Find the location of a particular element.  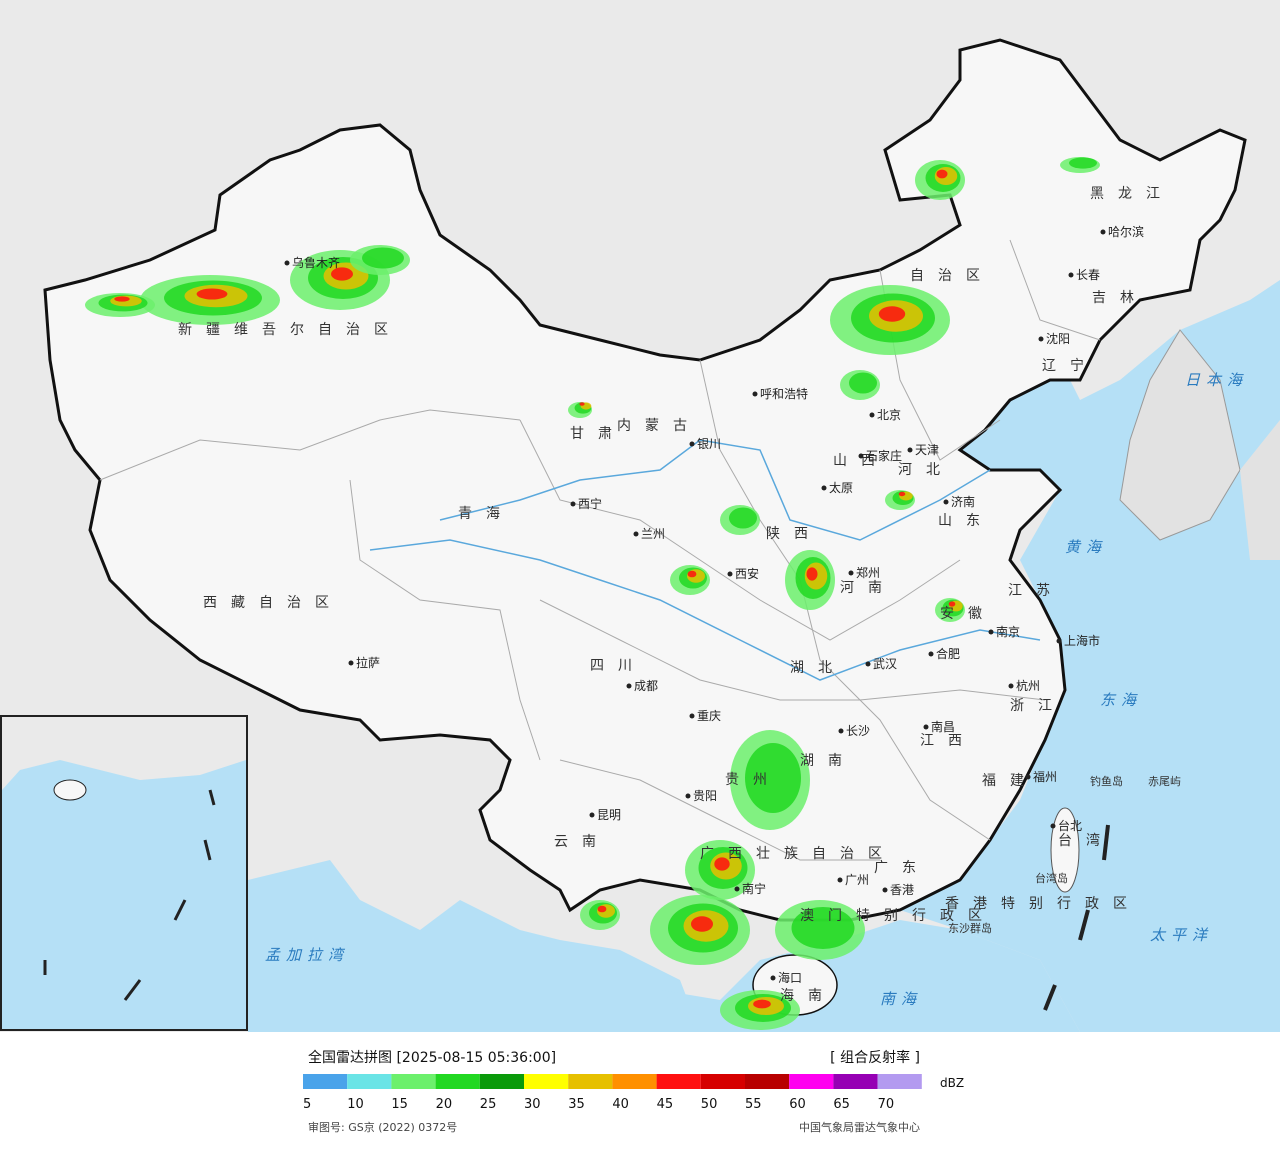

city-label: 沈阳 is located at coordinates (1058, 338).